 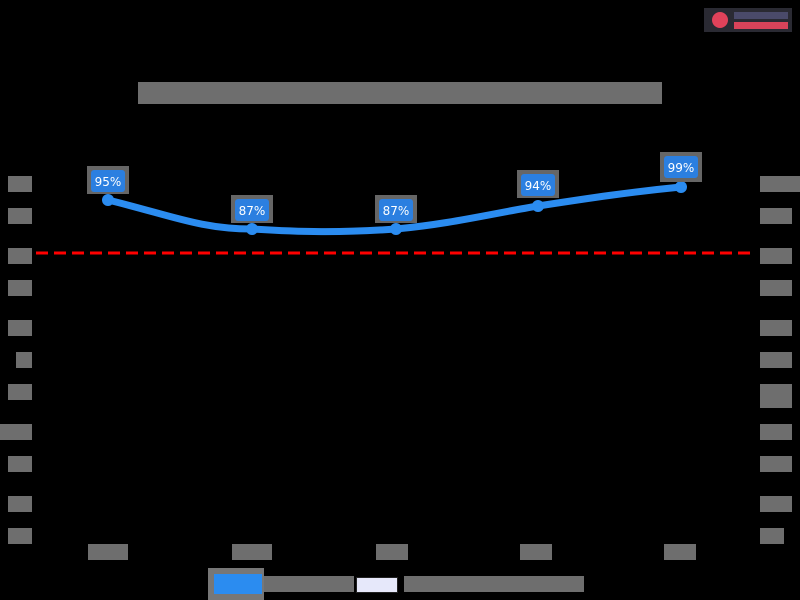 What do you see at coordinates (494, 584) in the screenshot?
I see `legend-label-secondary` at bounding box center [494, 584].